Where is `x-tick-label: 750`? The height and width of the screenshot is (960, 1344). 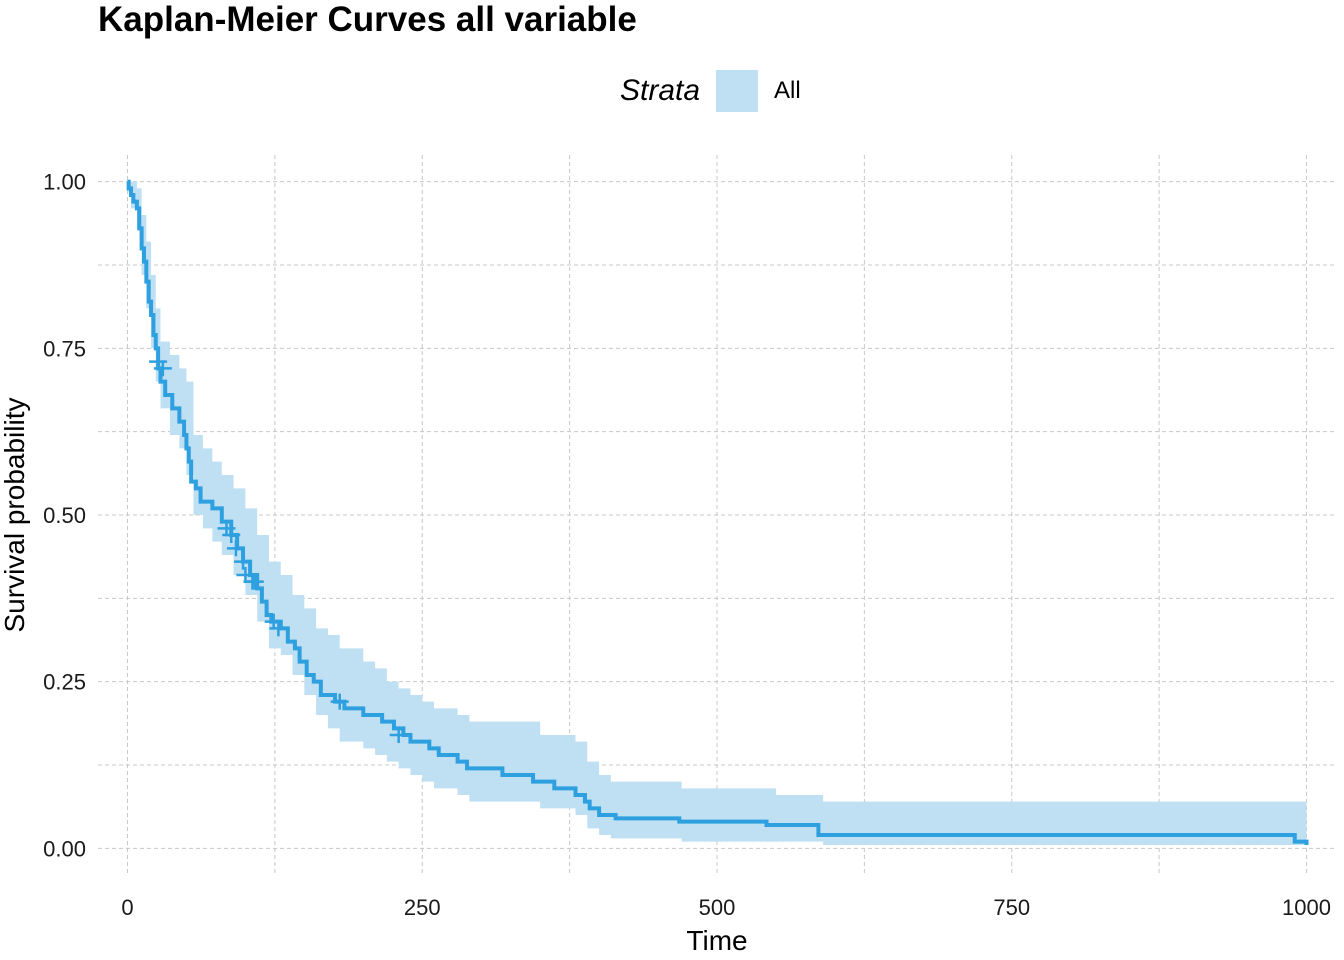
x-tick-label: 750 is located at coordinates (1011, 907).